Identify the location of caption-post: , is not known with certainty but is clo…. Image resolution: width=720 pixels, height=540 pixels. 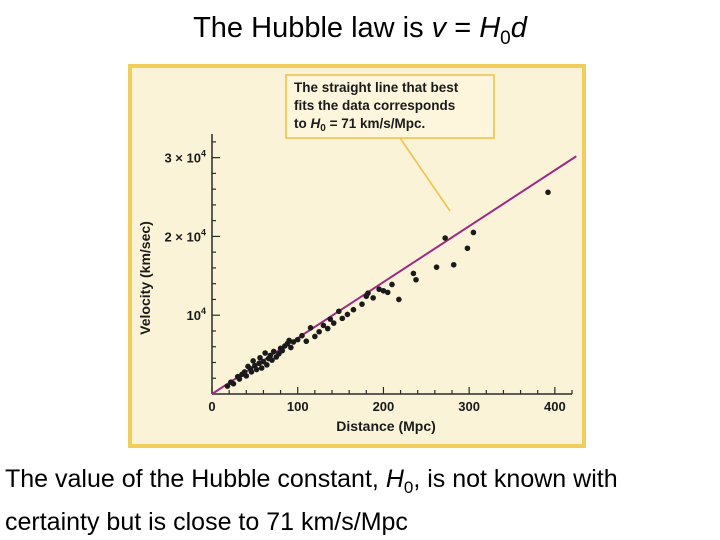
(311, 500).